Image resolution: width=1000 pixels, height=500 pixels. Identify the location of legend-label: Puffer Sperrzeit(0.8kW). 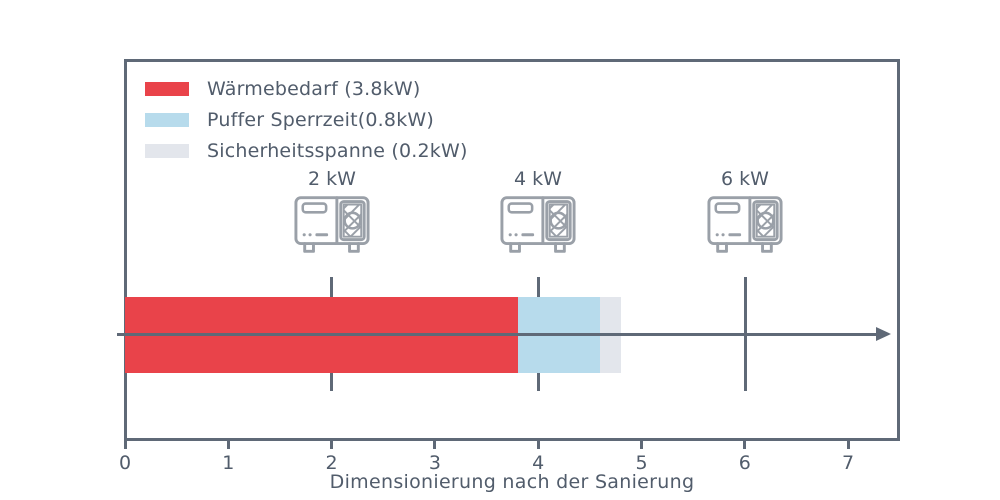
(321, 119).